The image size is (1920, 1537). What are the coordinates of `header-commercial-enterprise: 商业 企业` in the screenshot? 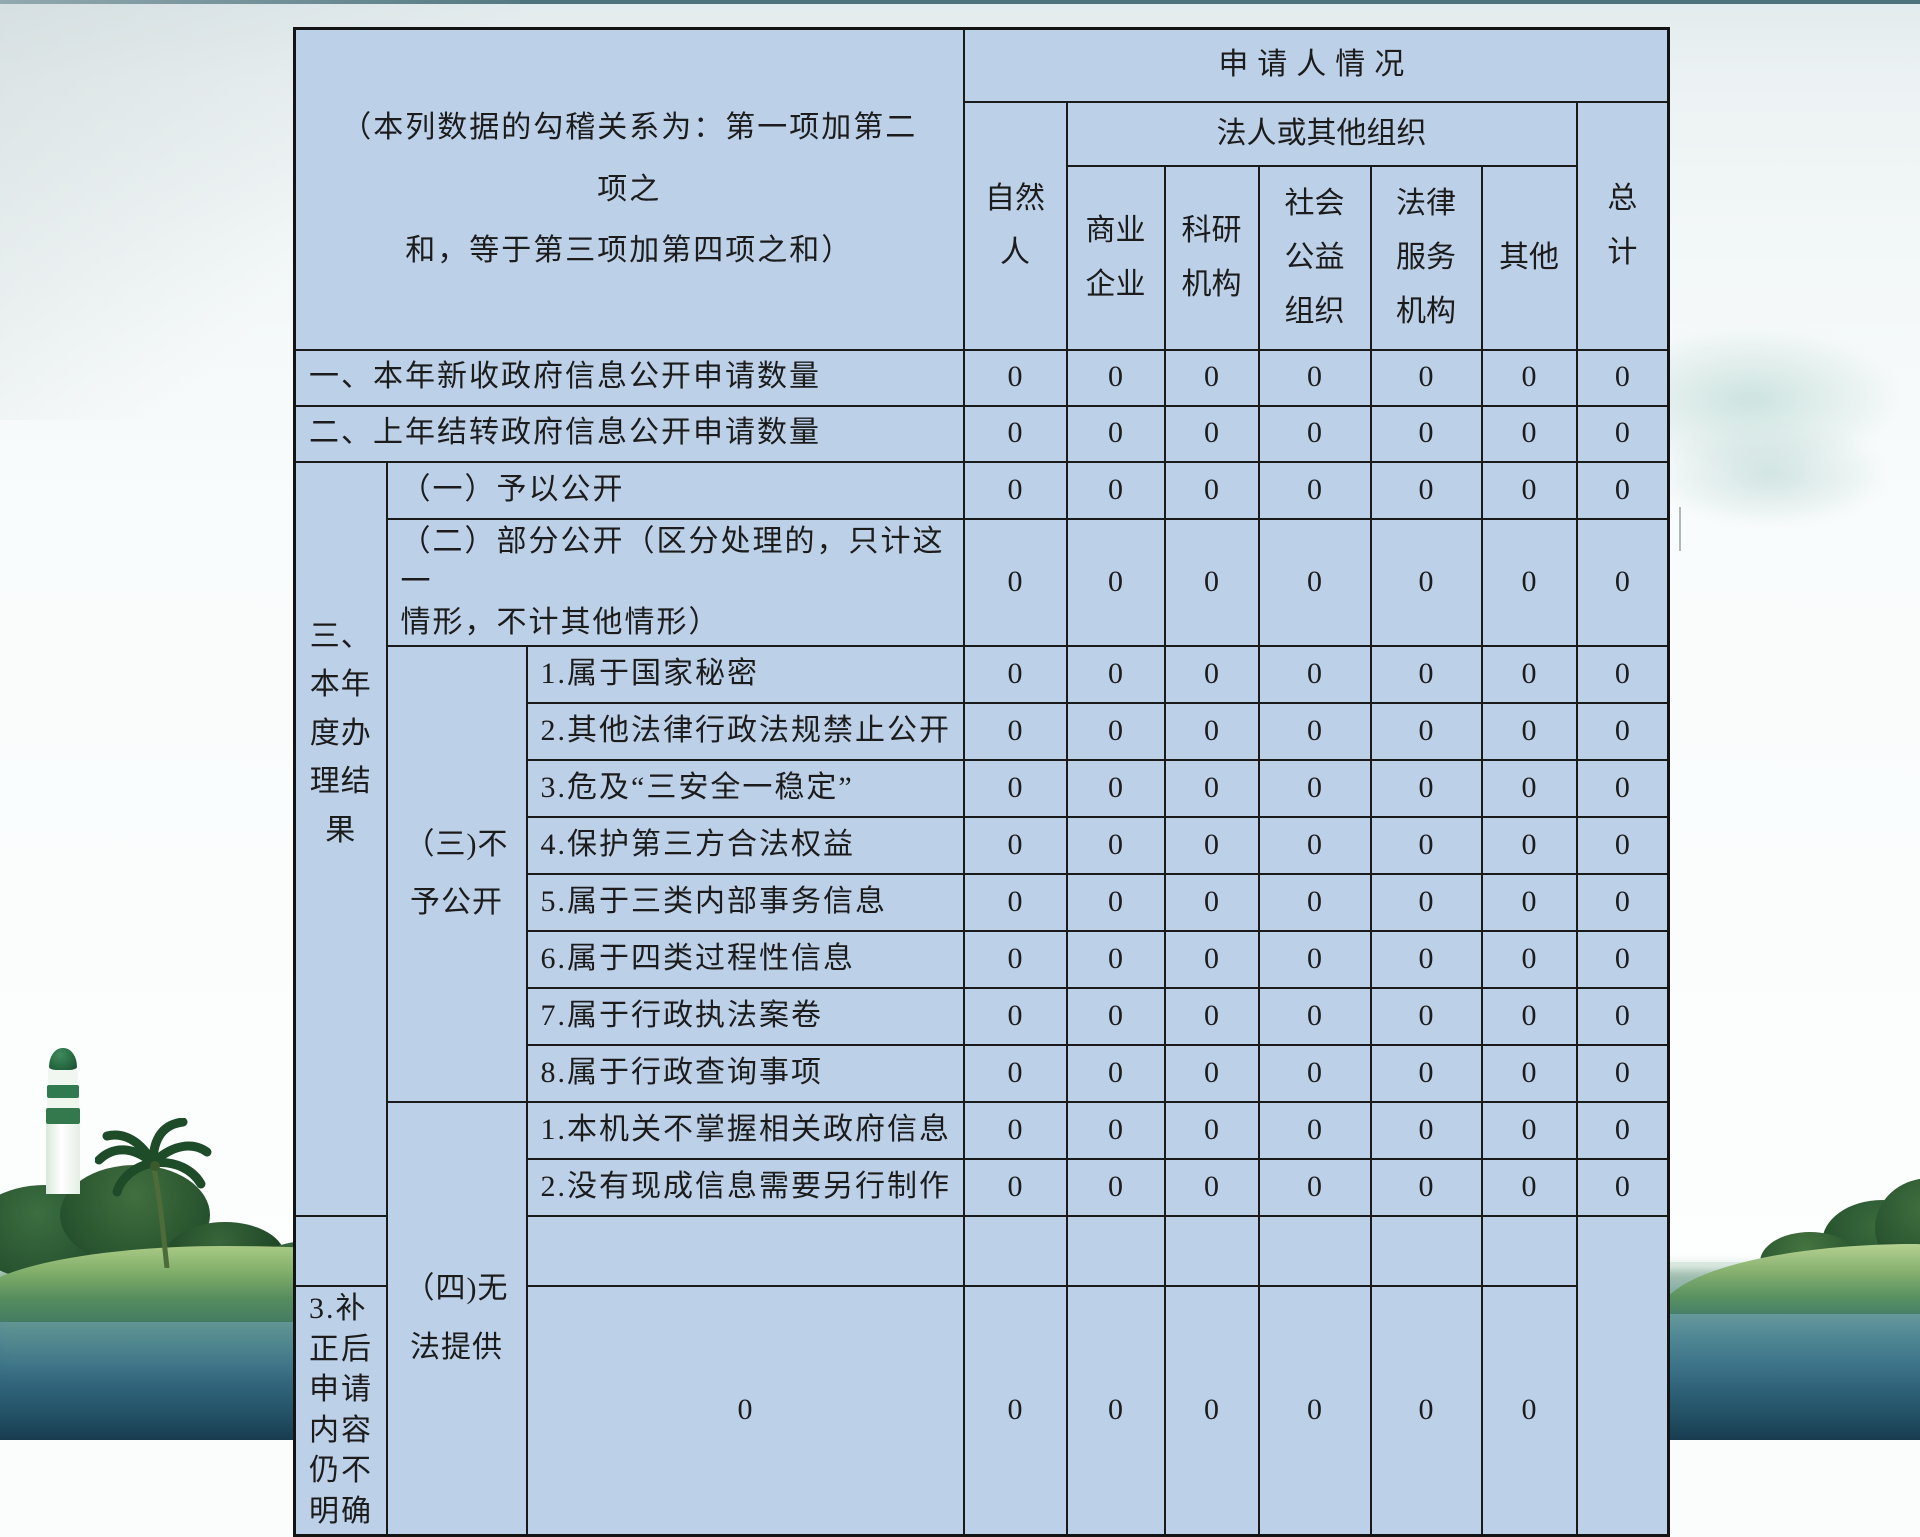 It's located at (1115, 257).